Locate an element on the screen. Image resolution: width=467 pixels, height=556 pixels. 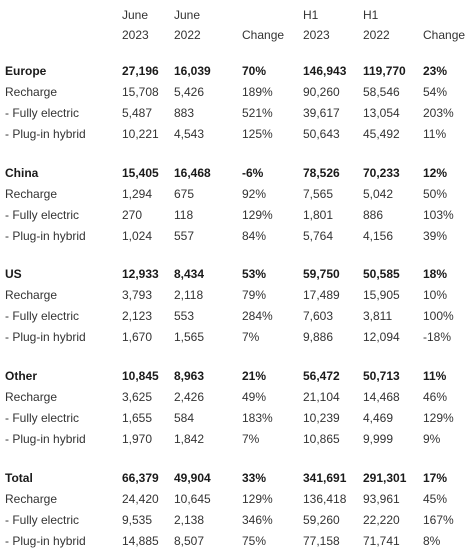
cell-h1-2023: 78,526 is located at coordinates (321, 173).